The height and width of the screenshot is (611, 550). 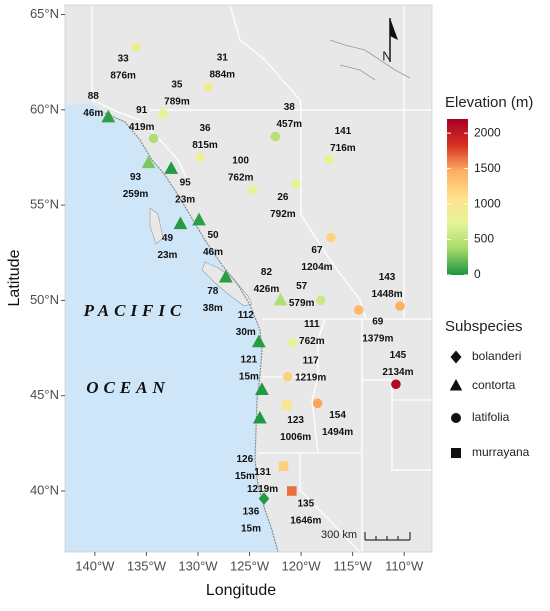 What do you see at coordinates (223, 75) in the screenshot?
I see `elevation-label: 884m` at bounding box center [223, 75].